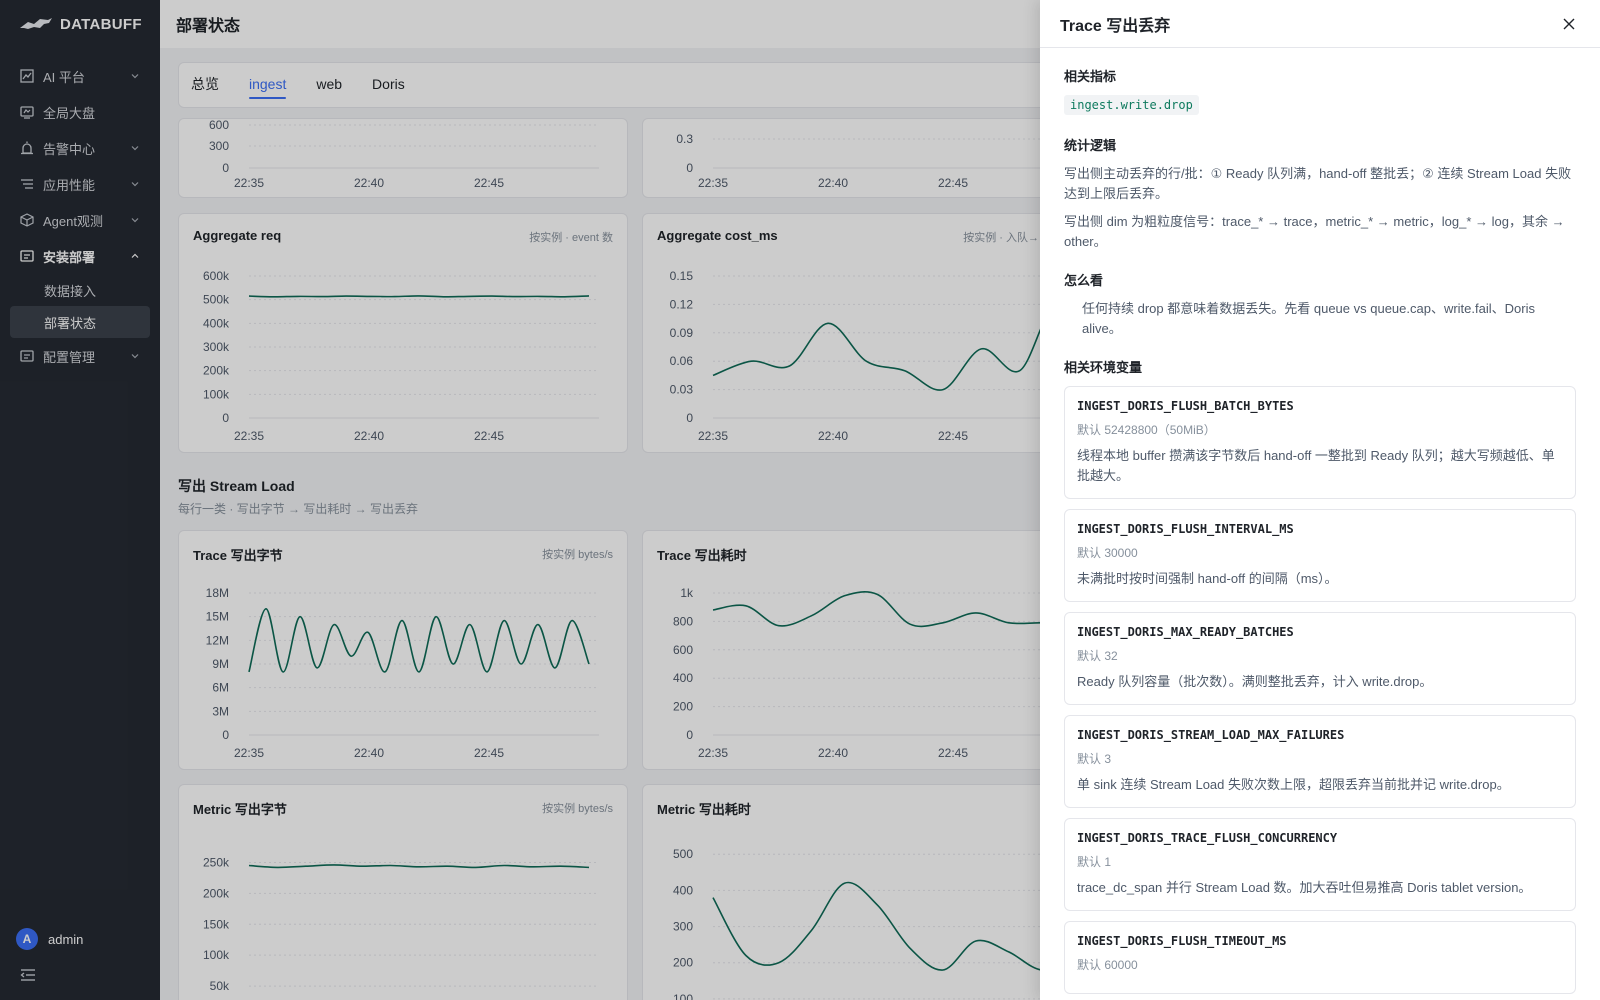  I want to click on env-name: INGEST_DORIS_MAX_READY_BATCHES, so click(1185, 632).